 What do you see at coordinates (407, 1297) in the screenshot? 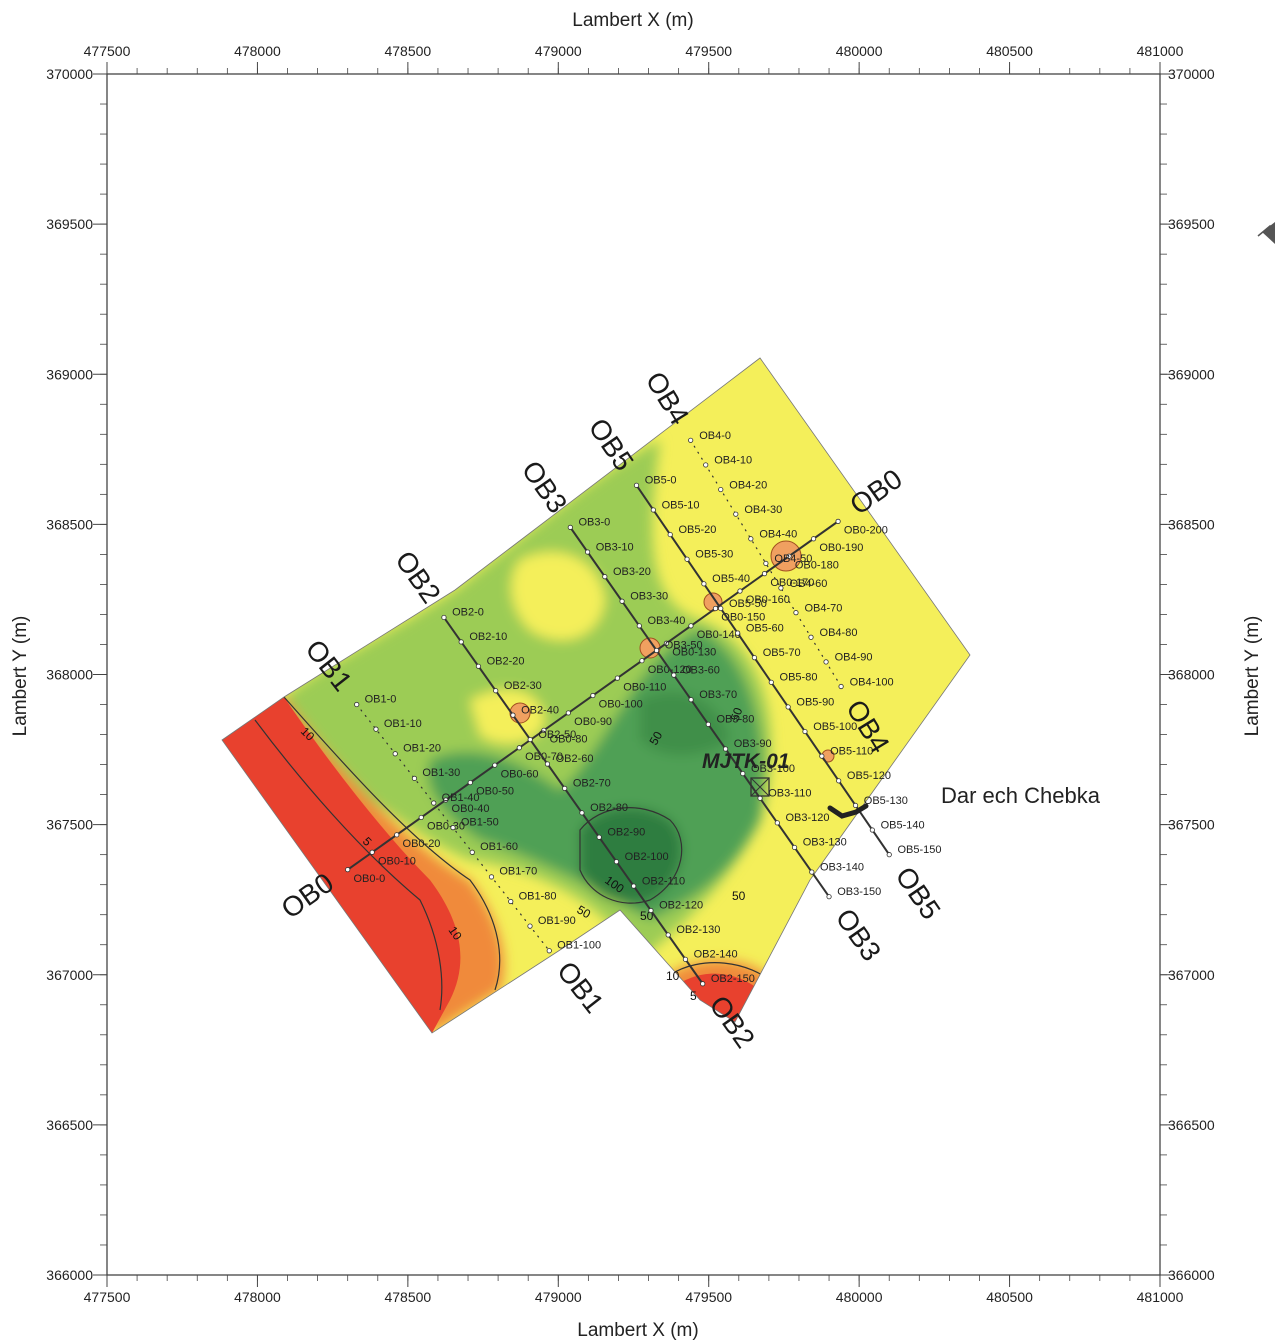
I see `x-tick-label-bottom: 478500` at bounding box center [407, 1297].